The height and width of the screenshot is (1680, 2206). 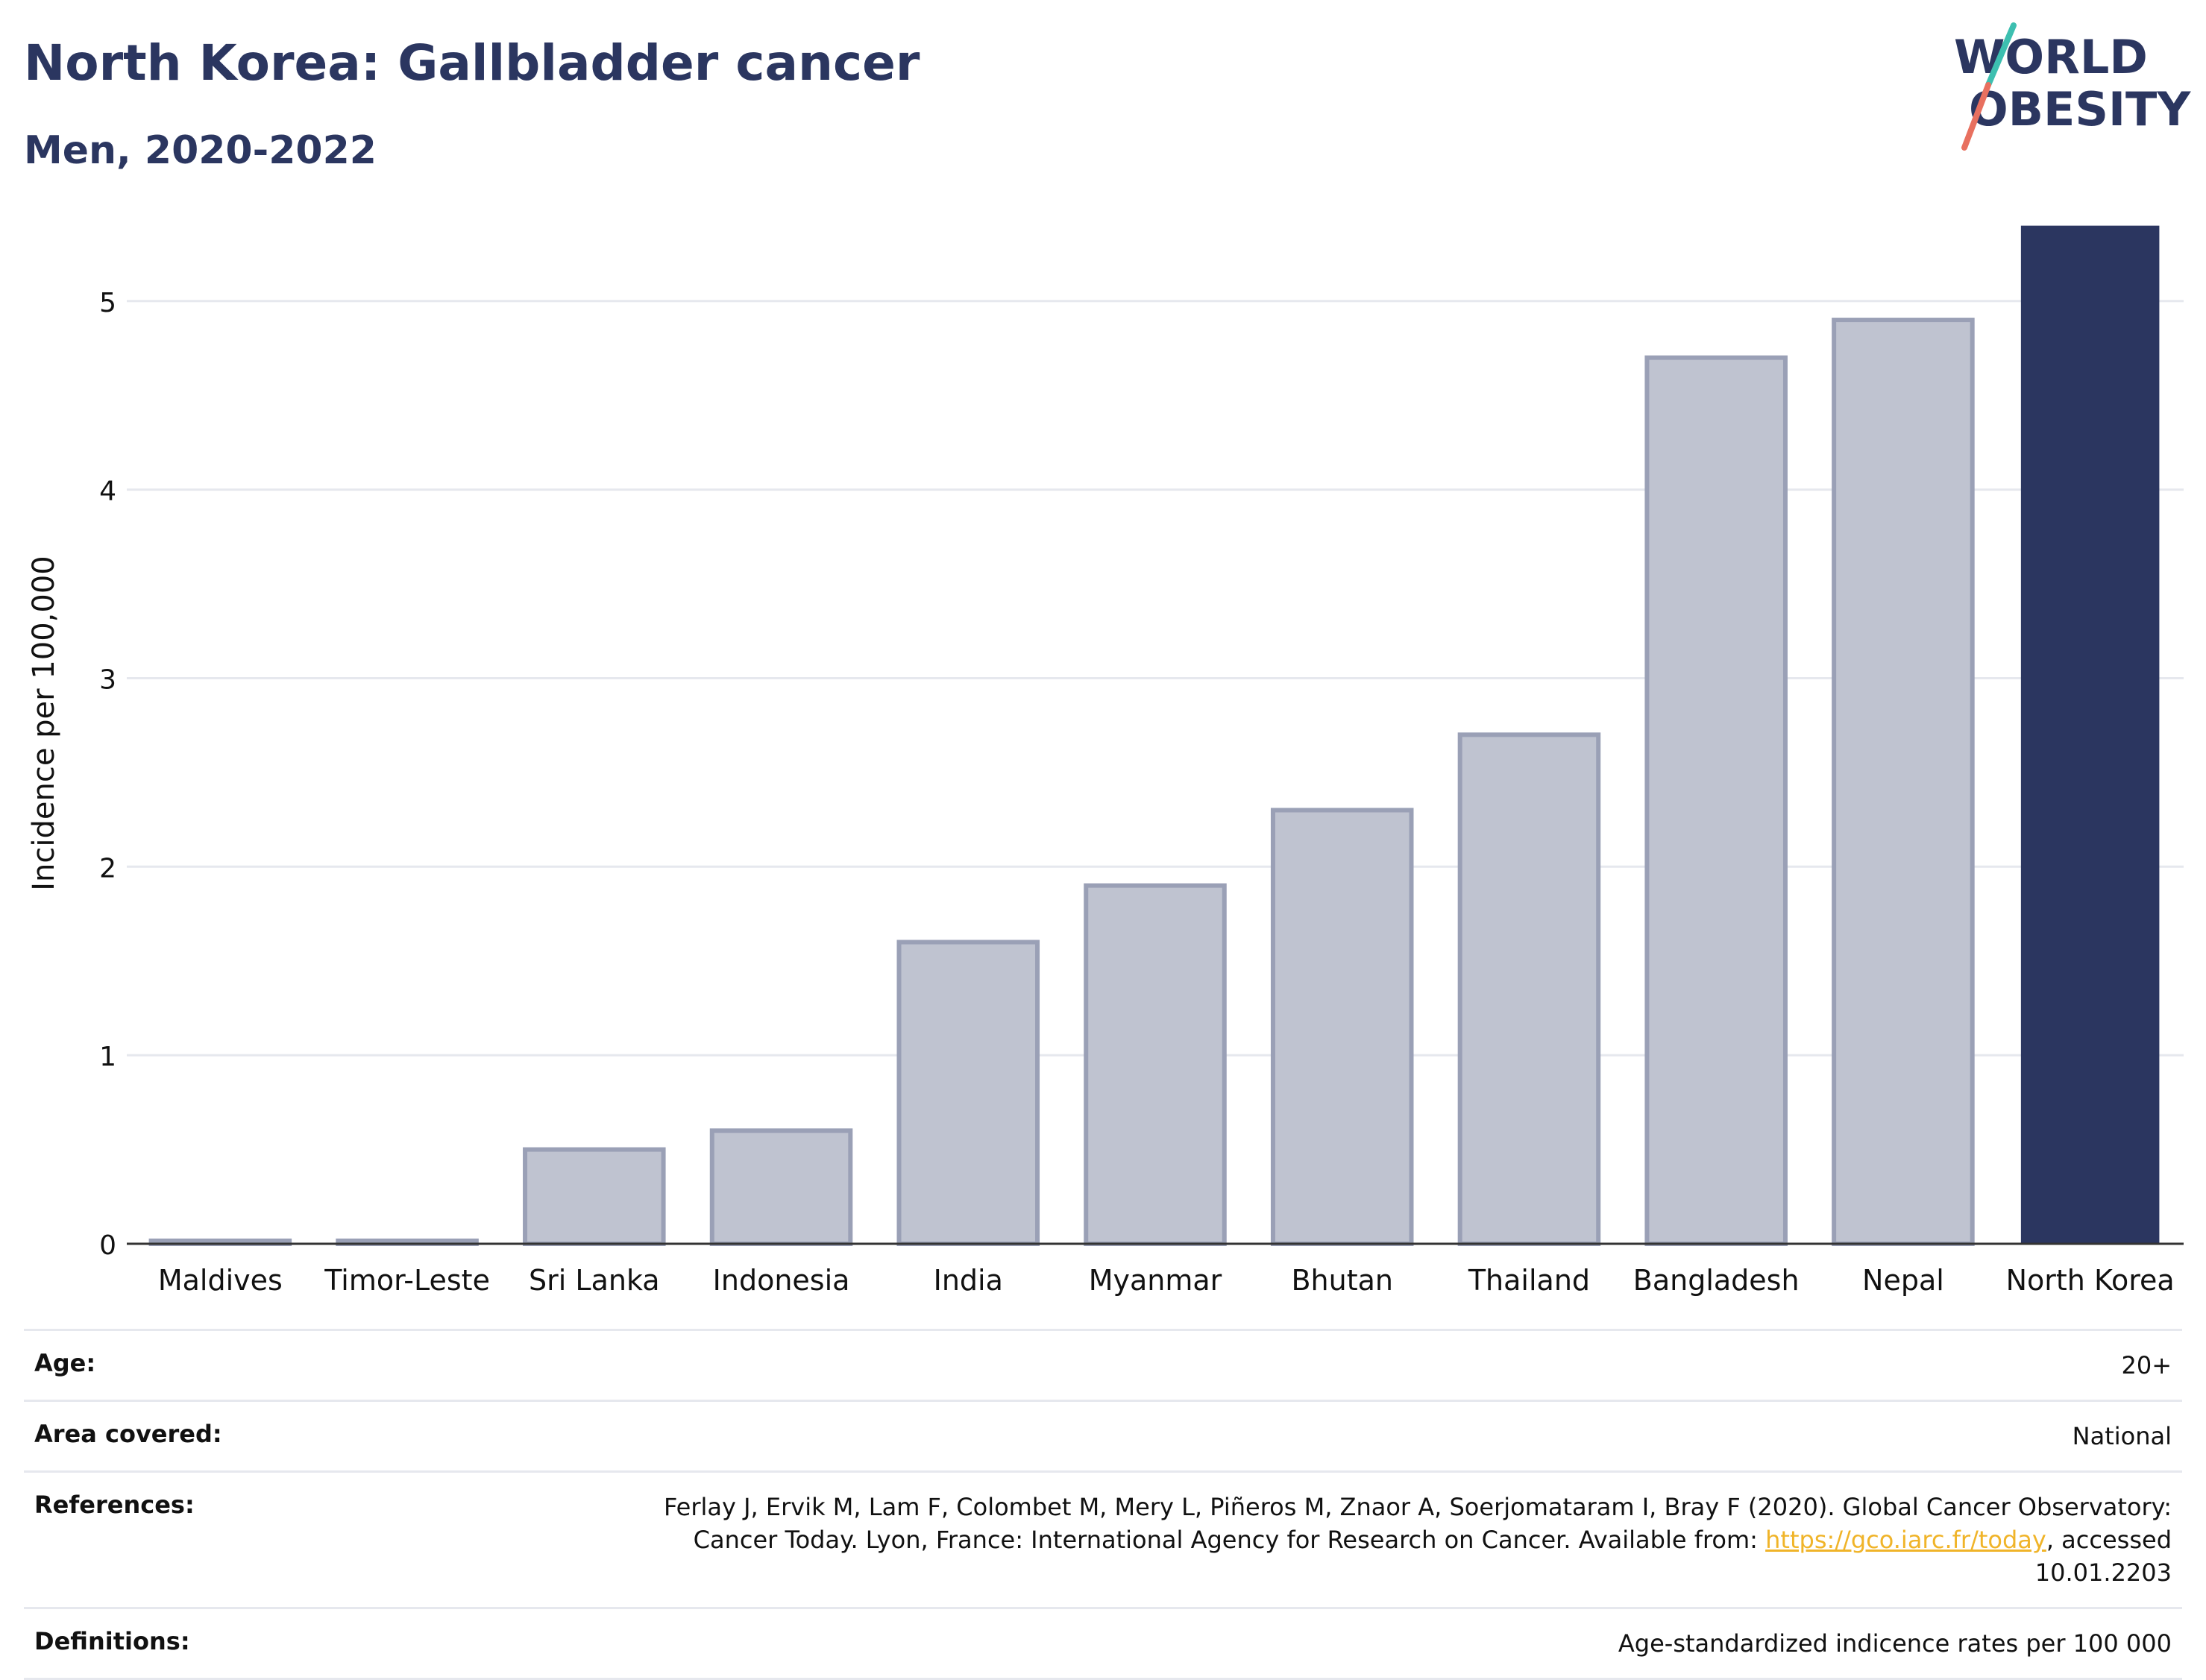 I want to click on x-tick-label: Indonesia, so click(x=782, y=1280).